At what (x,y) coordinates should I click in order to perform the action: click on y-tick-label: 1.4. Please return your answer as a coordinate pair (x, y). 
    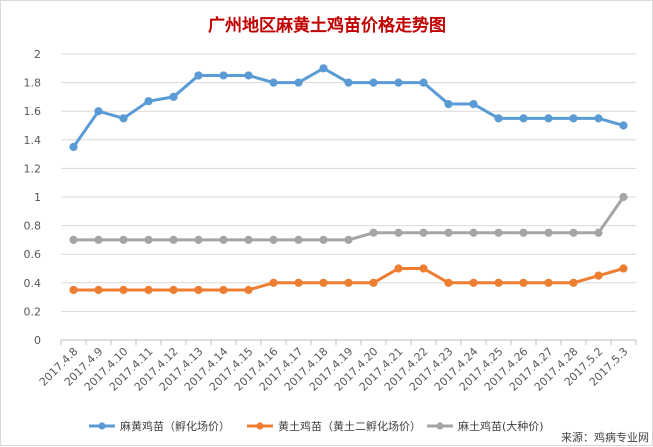
    Looking at the image, I should click on (33, 140).